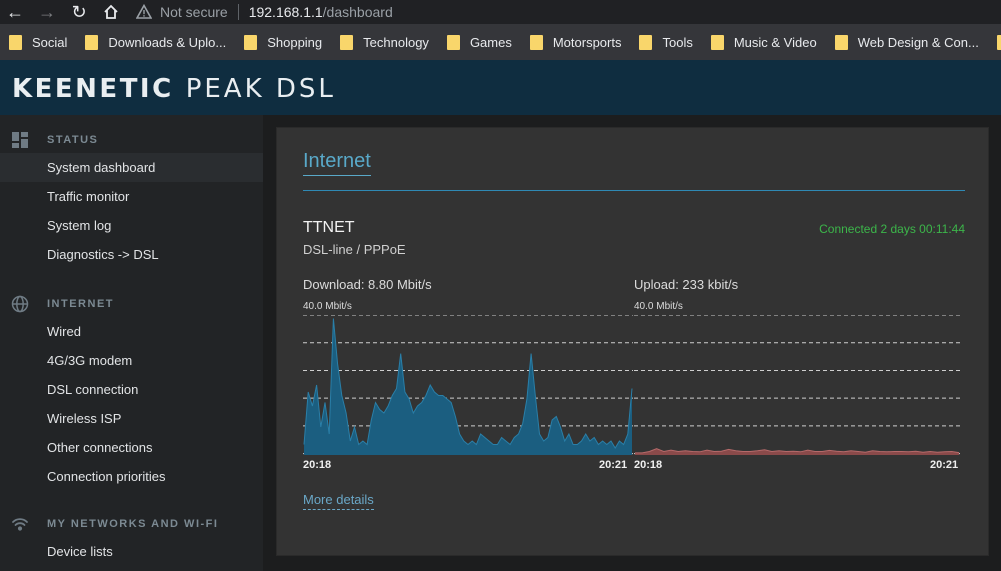  I want to click on sidebar-item: Device lists, so click(80, 551).